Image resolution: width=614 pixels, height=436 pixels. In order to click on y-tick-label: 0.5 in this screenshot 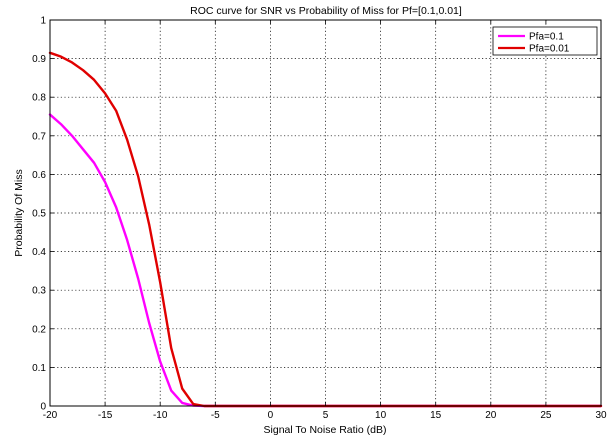, I will do `click(39, 214)`.